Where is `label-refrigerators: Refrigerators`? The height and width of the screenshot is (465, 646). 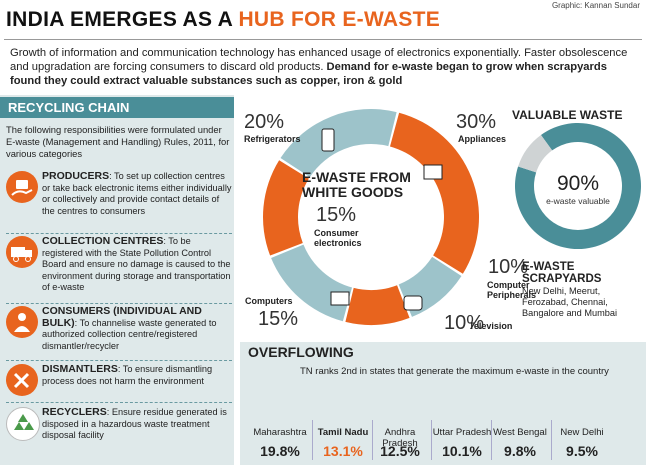 label-refrigerators: Refrigerators is located at coordinates (272, 139).